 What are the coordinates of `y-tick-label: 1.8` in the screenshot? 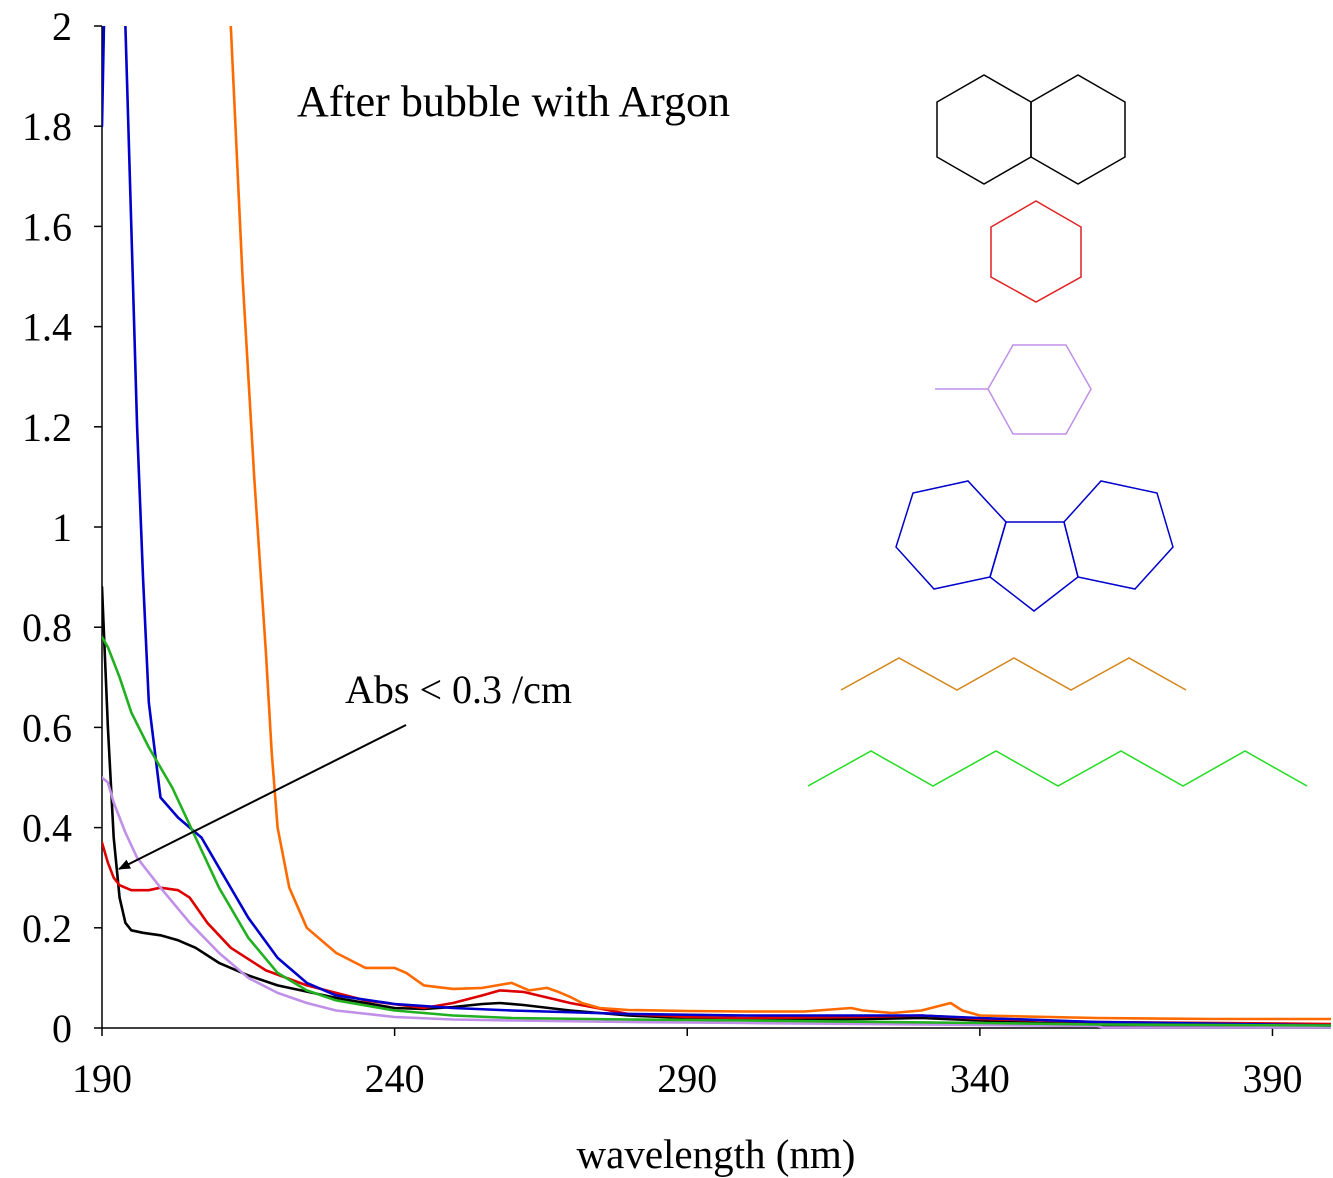 It's located at (47, 126).